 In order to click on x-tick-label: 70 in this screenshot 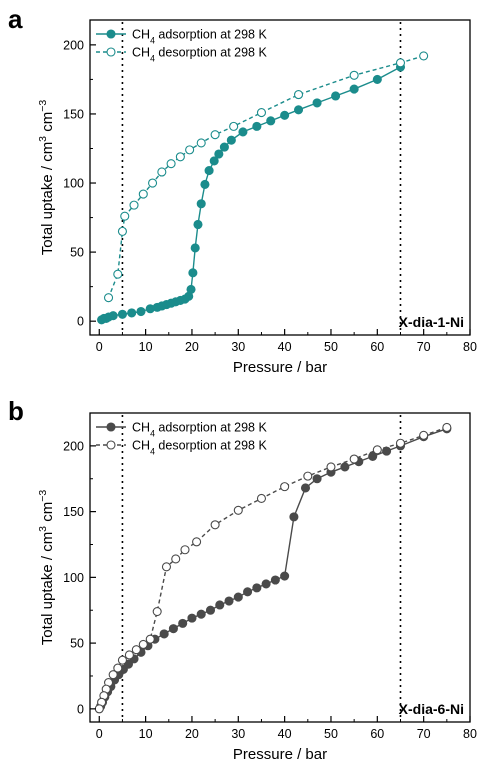, I will do `click(424, 347)`.